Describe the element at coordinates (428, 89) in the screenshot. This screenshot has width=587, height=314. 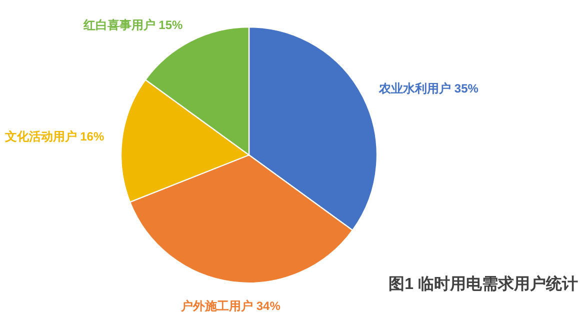
I see `slice-label: 农业水利用户 35%` at that location.